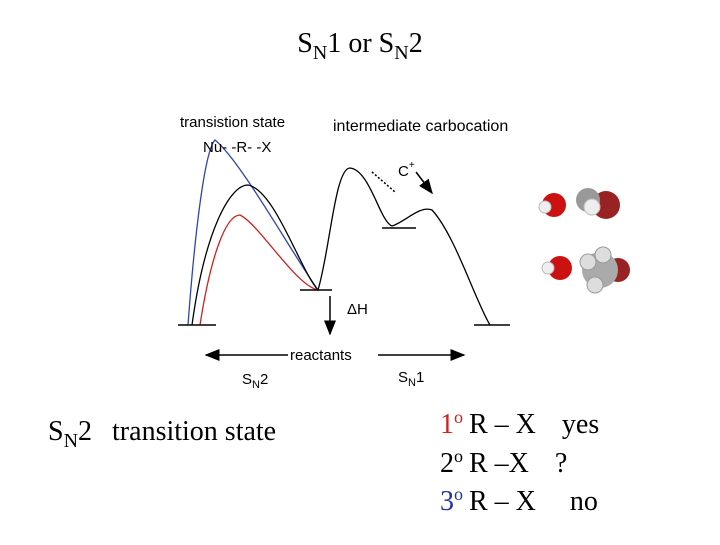 The width and height of the screenshot is (720, 545). Describe the element at coordinates (584, 241) in the screenshot. I see `molecules` at that location.